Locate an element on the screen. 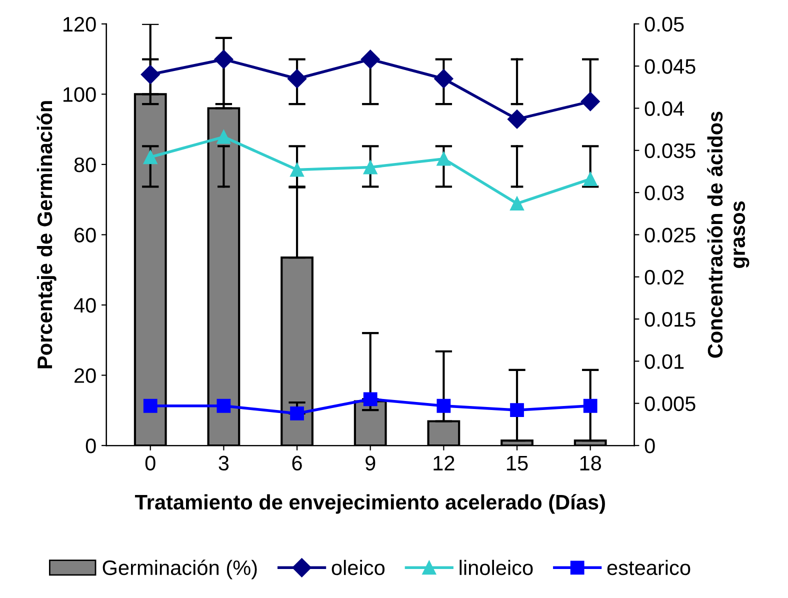 The width and height of the screenshot is (788, 598). y2-tick-label: 0.045 is located at coordinates (670, 66).